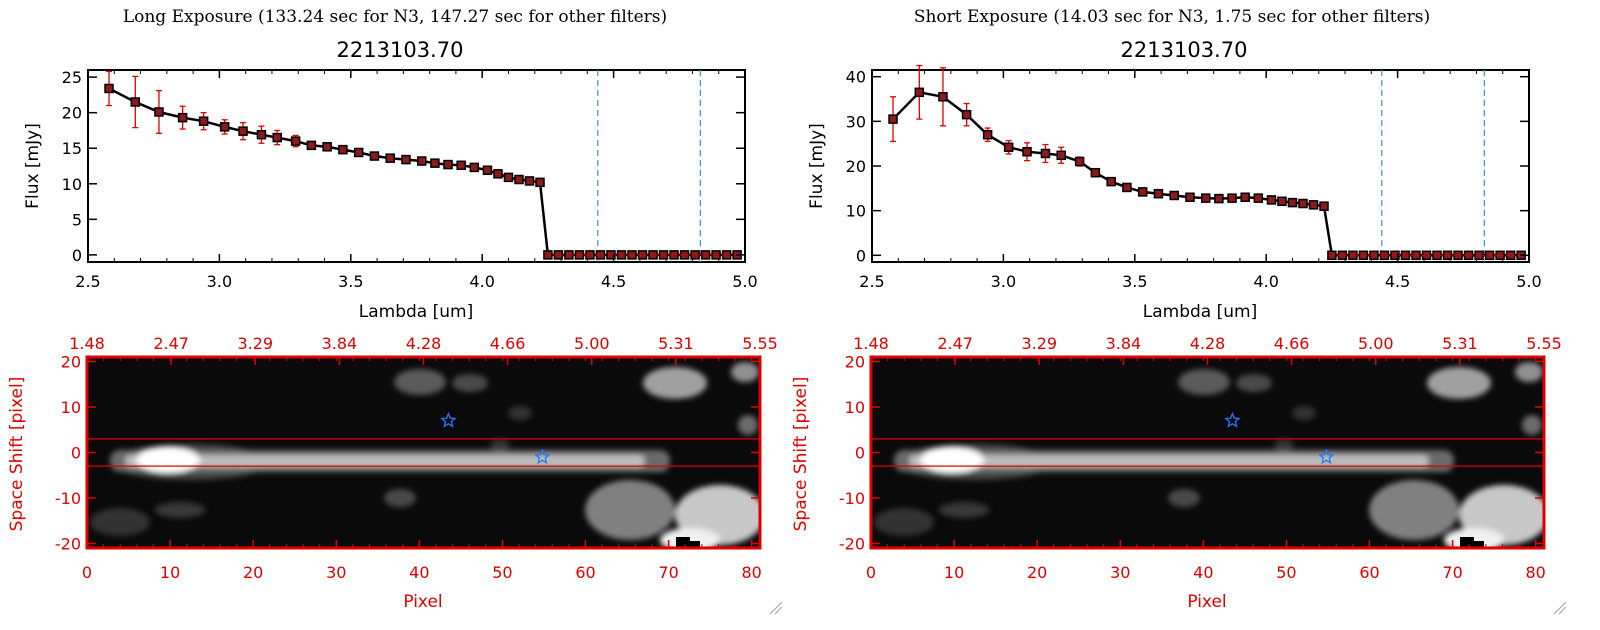  Describe the element at coordinates (424, 171) in the screenshot. I see `markers` at that location.